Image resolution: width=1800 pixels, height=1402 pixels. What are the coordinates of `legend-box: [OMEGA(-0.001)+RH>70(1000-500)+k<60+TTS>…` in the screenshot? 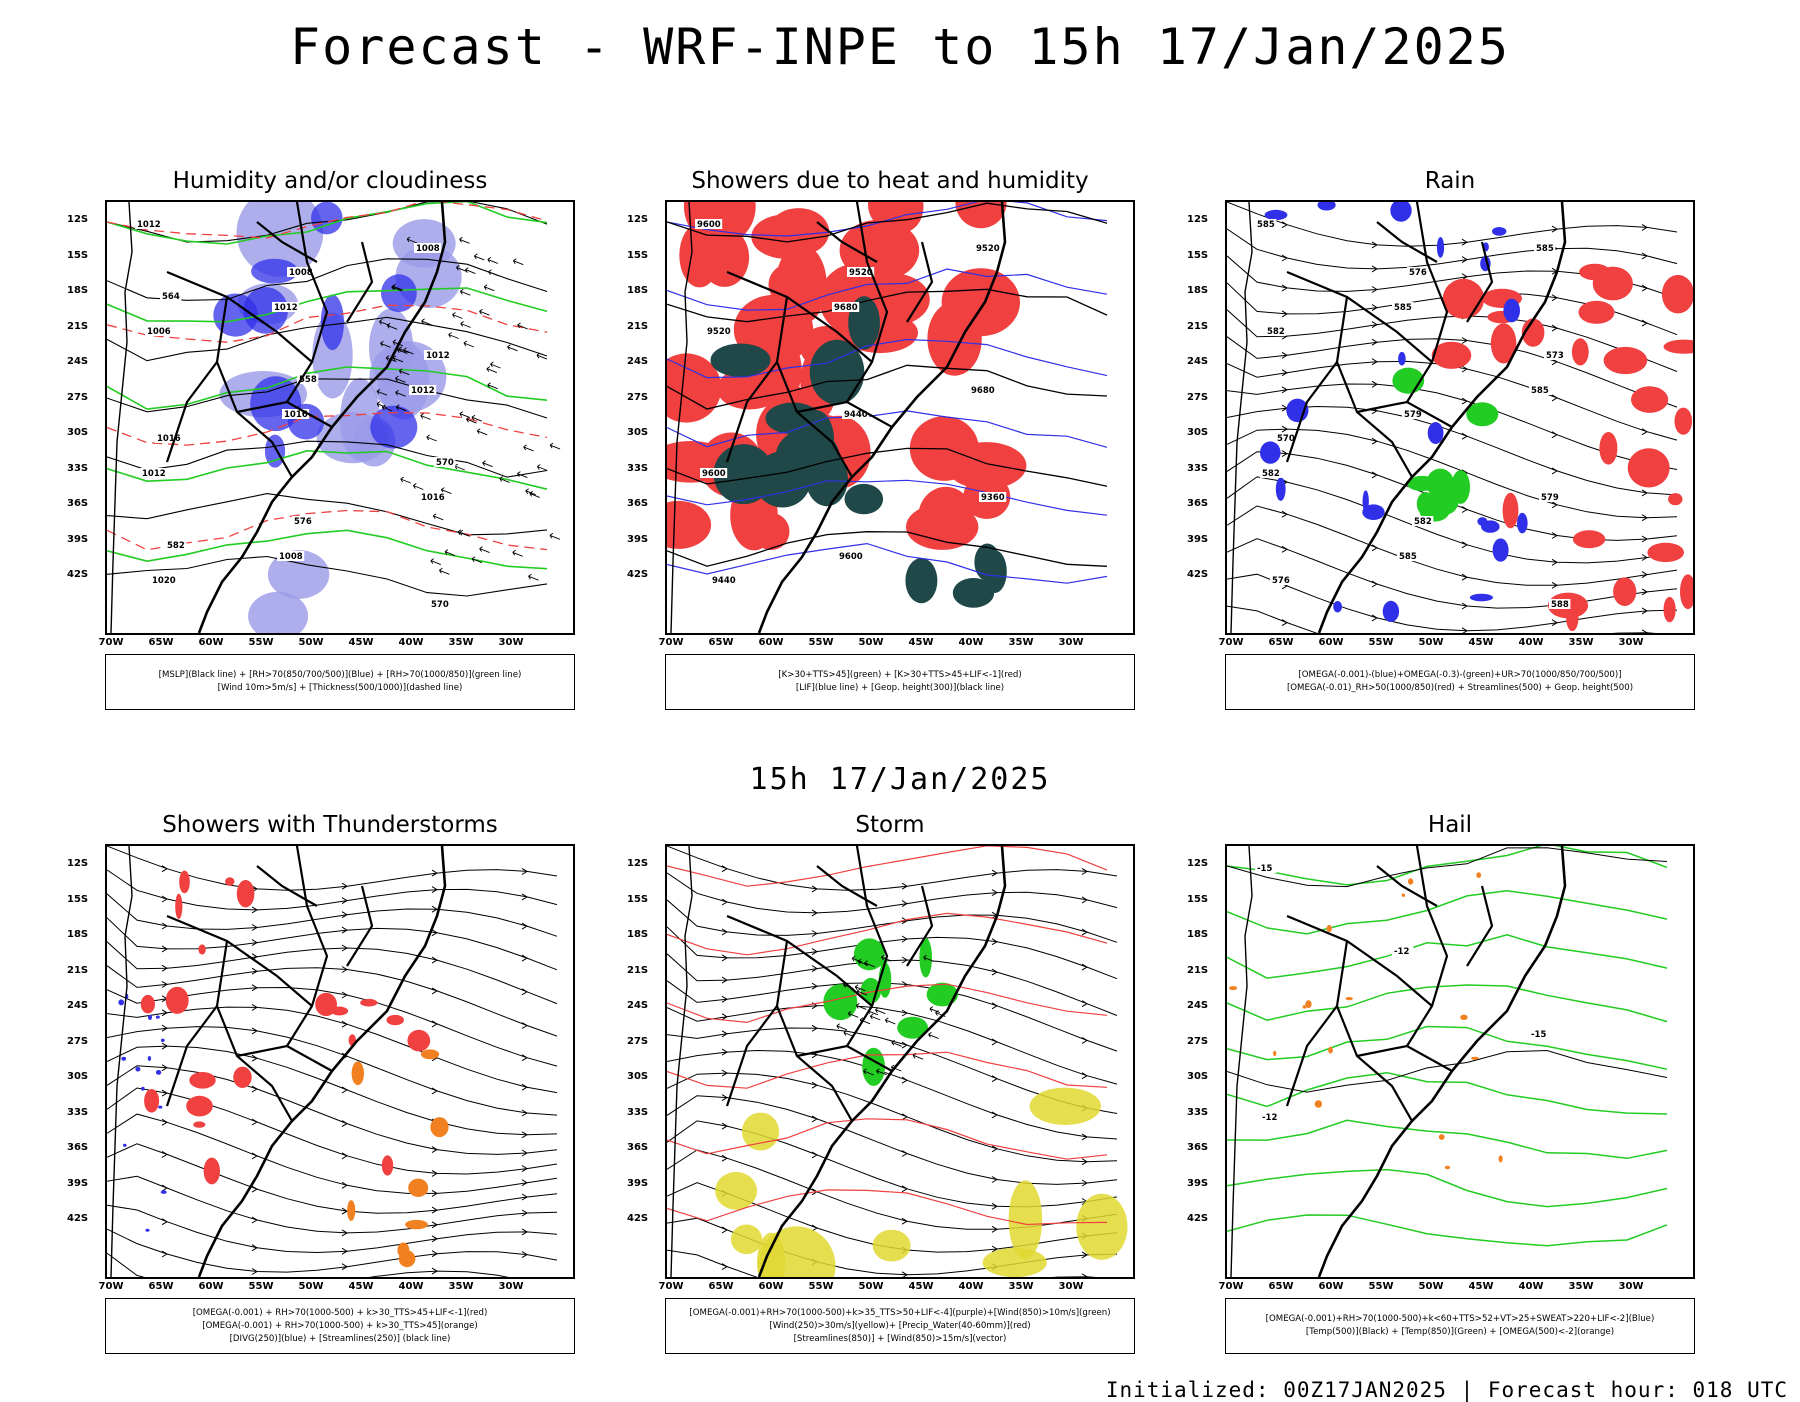 It's located at (1460, 1326).